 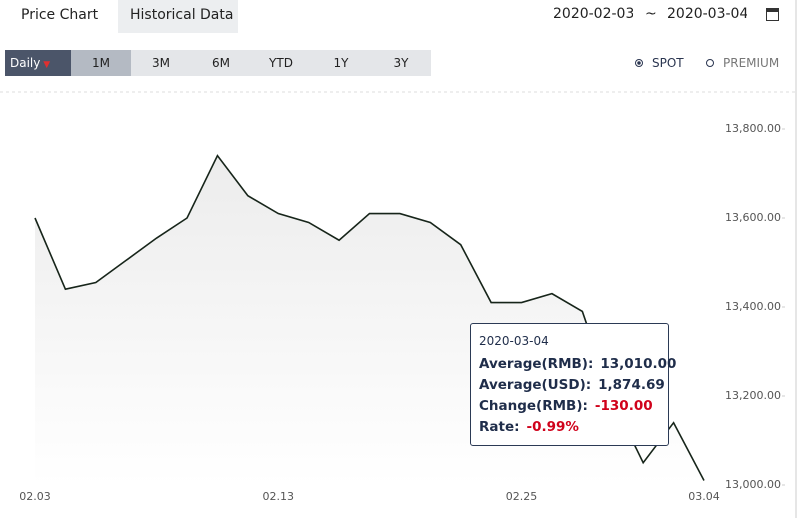 What do you see at coordinates (668, 63) in the screenshot?
I see `radio-label: SPOT` at bounding box center [668, 63].